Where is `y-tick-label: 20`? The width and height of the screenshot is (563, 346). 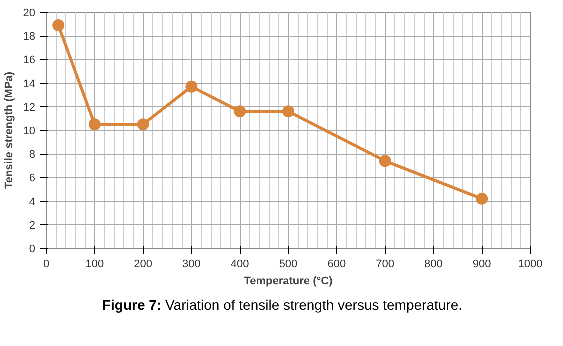 y-tick-label: 20 is located at coordinates (29, 14).